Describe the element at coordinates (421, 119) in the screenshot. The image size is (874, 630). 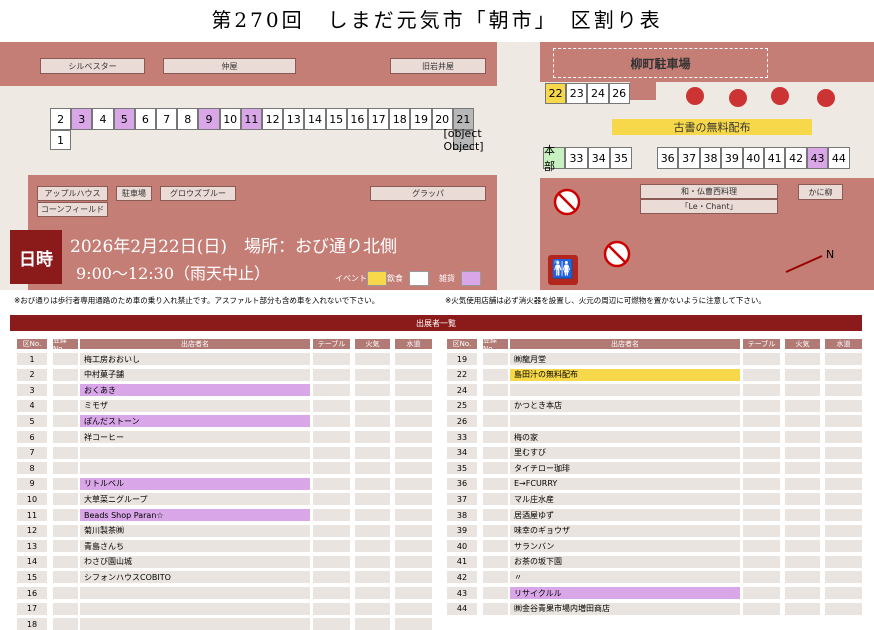
I see `stall: 19` at that location.